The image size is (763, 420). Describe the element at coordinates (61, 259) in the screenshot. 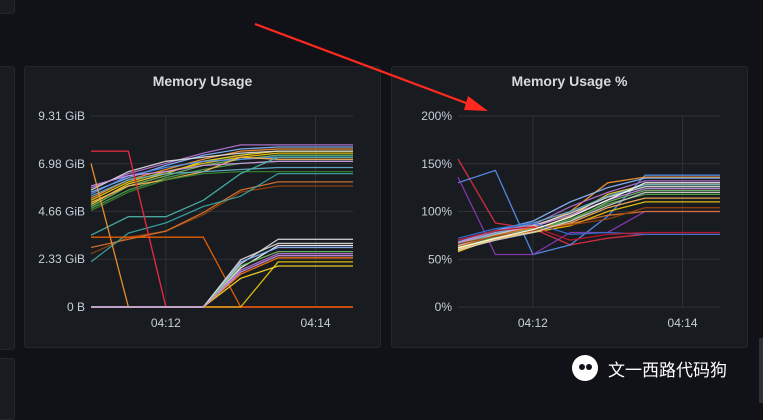

I see `y-tick-label: 2.33 GiB` at that location.